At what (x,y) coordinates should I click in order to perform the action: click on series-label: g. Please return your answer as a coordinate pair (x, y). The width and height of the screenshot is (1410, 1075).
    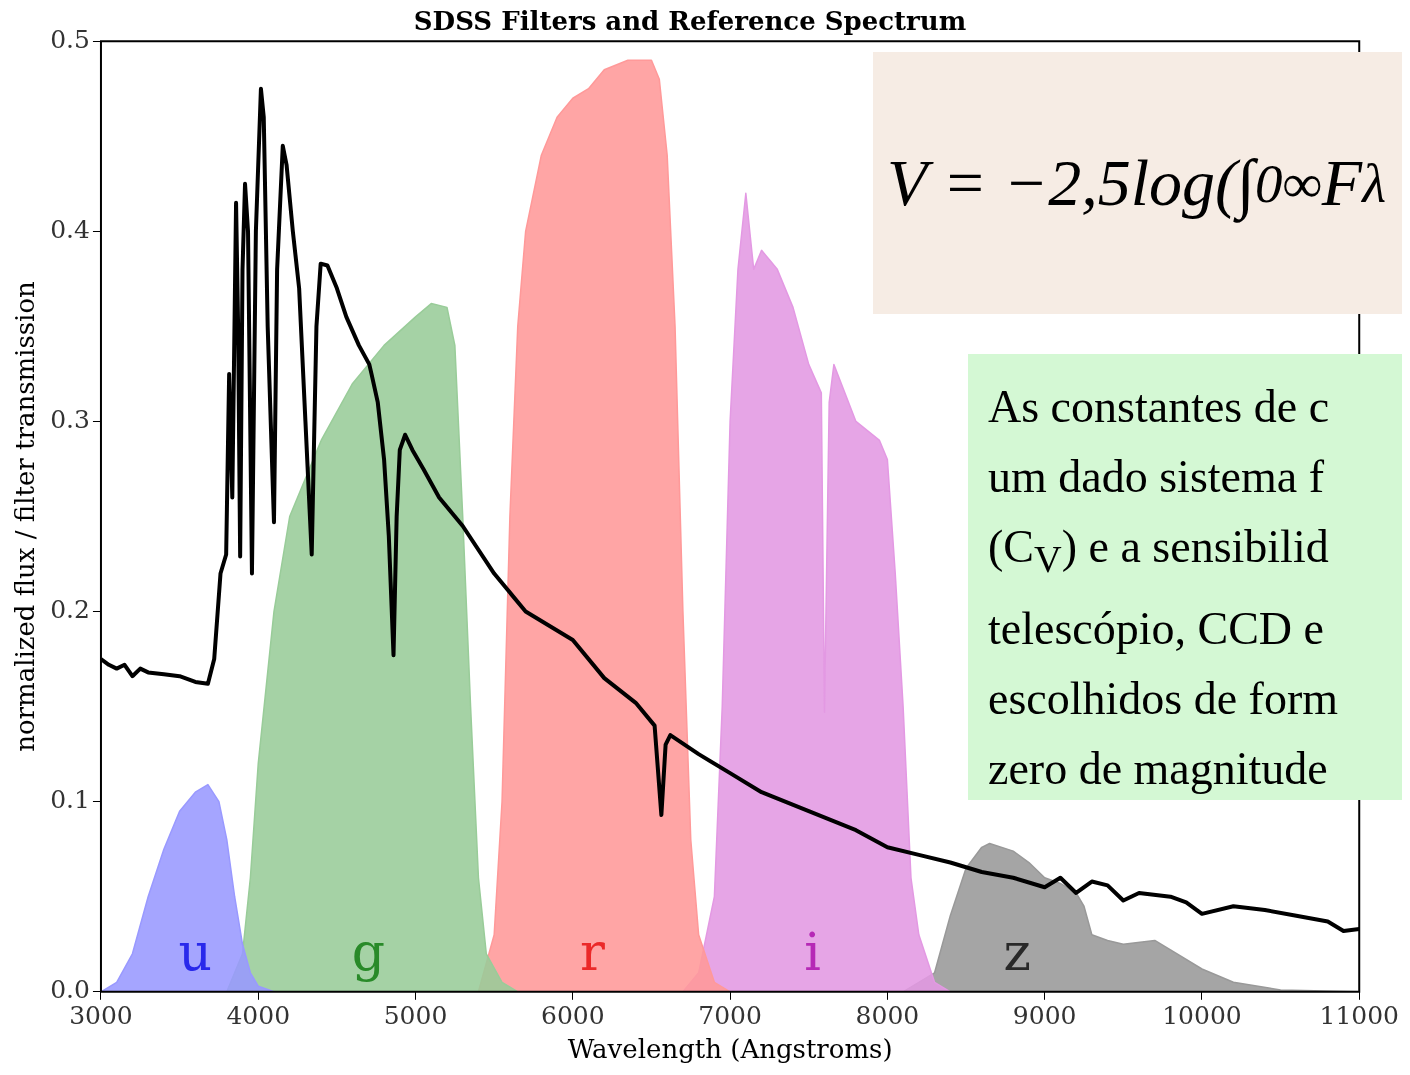
    Looking at the image, I should click on (368, 951).